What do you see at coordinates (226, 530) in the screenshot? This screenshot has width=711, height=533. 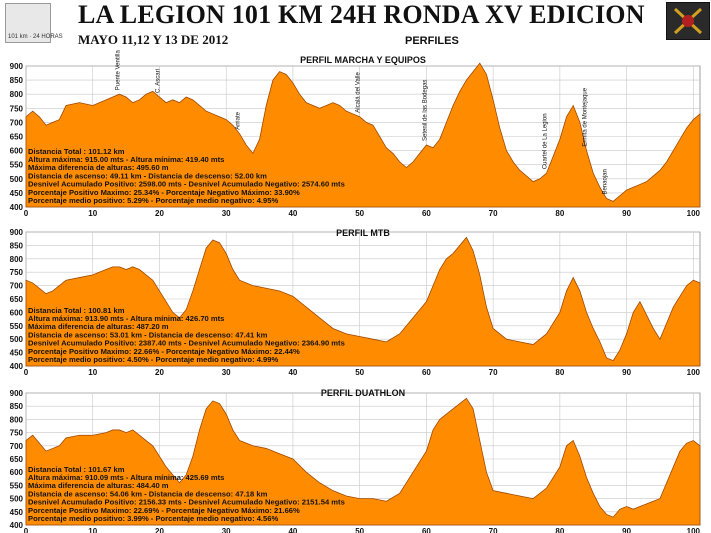 I see `x-tick-label: 30` at bounding box center [226, 530].